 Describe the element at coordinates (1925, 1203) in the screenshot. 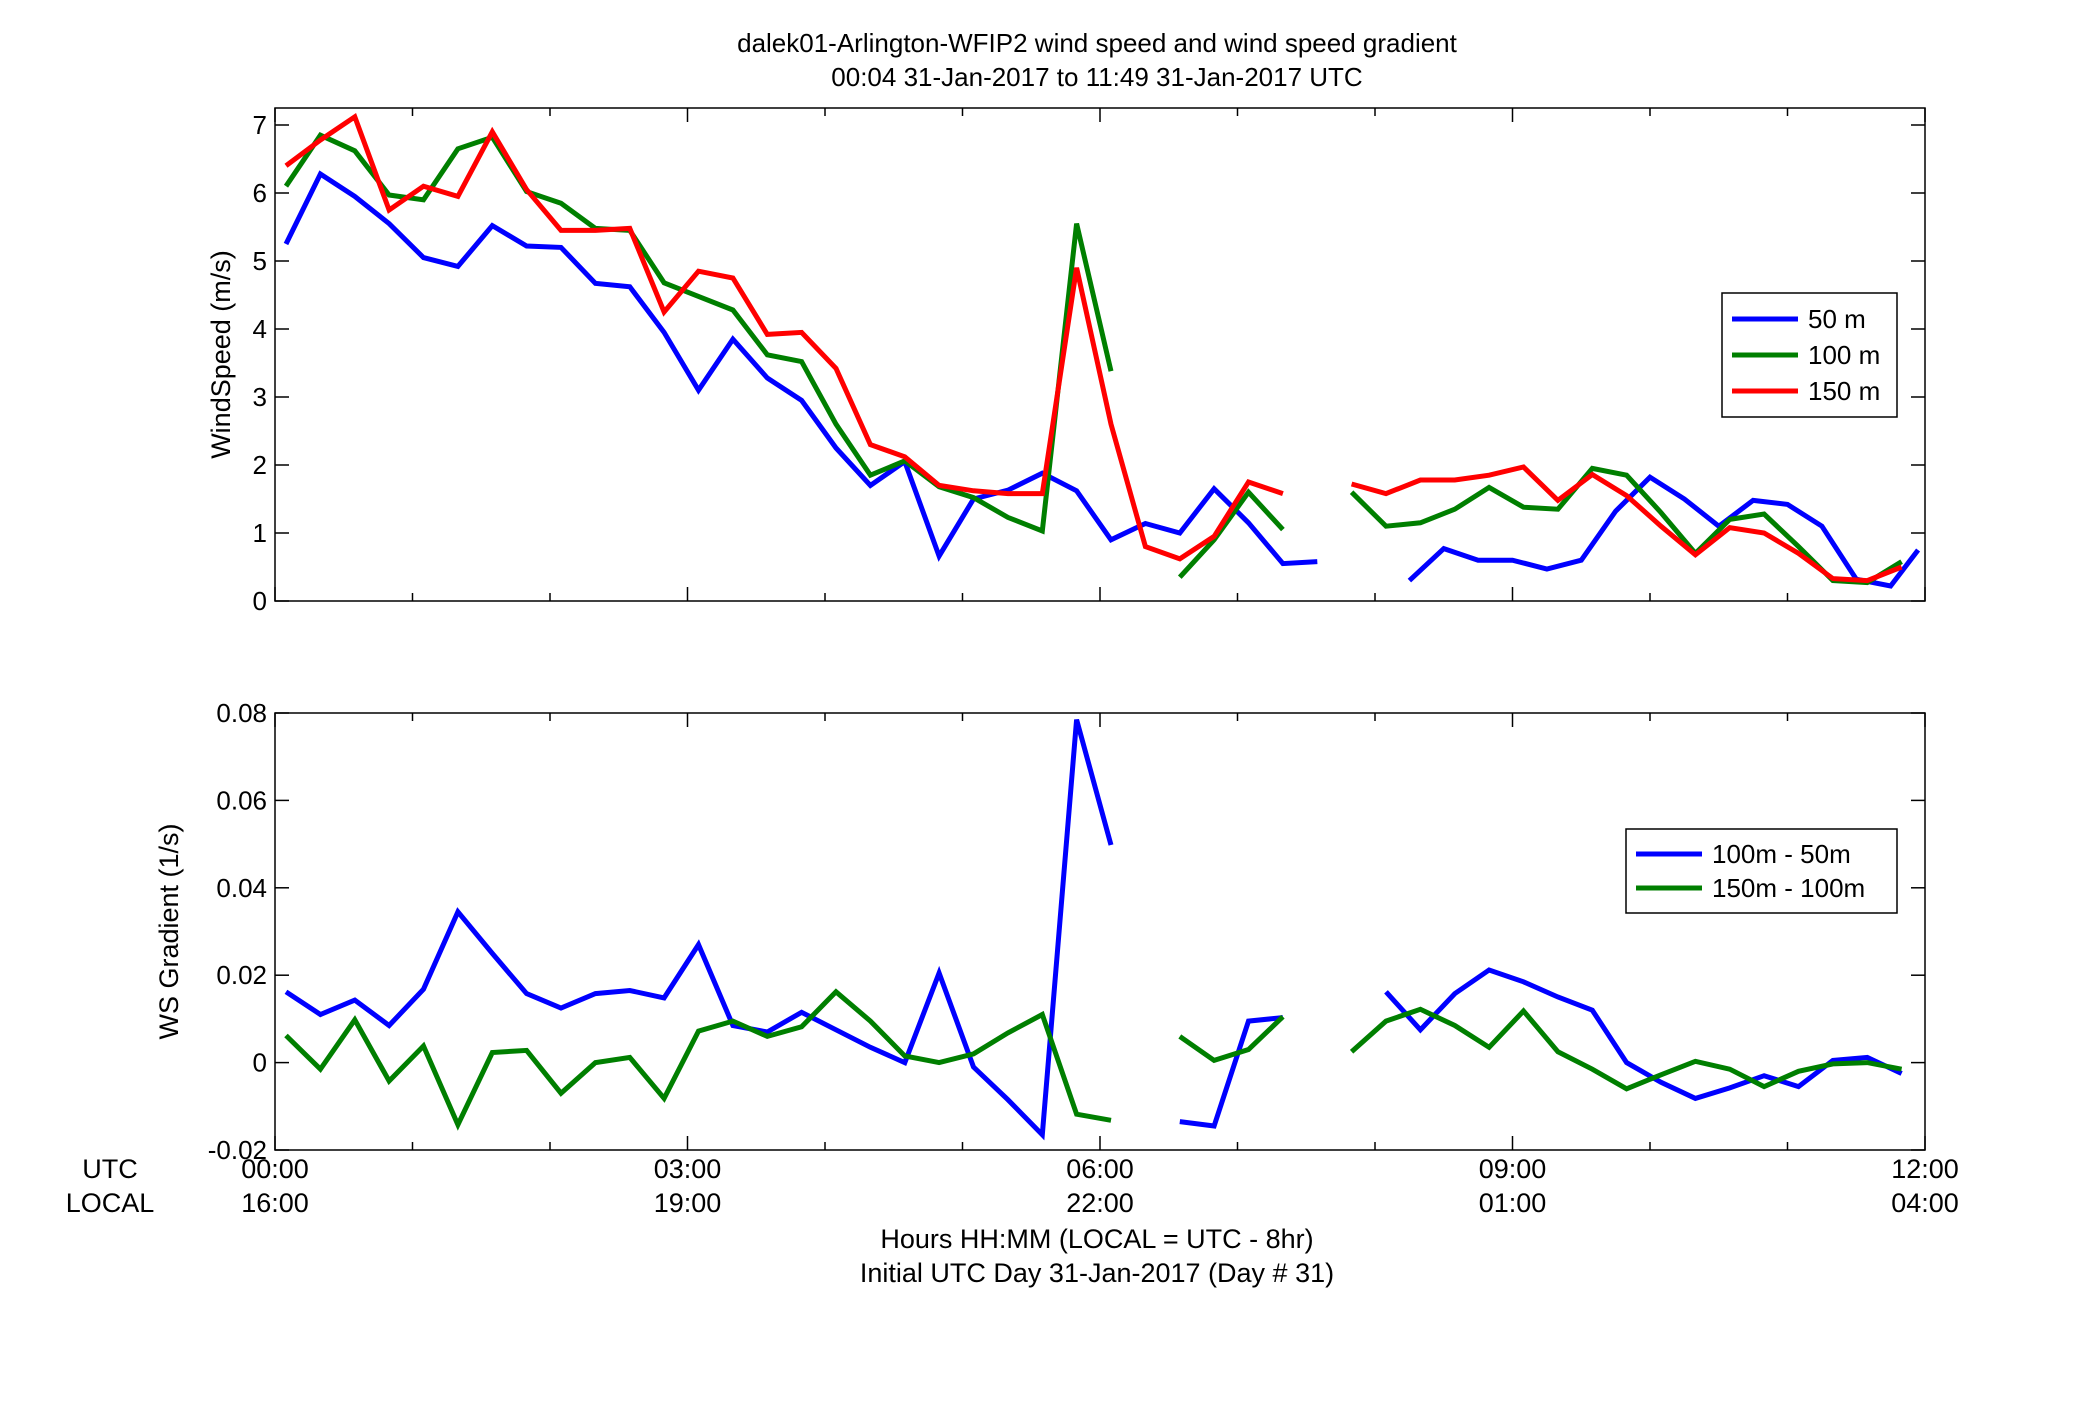

I see `xtick-label-local: 04:00` at that location.